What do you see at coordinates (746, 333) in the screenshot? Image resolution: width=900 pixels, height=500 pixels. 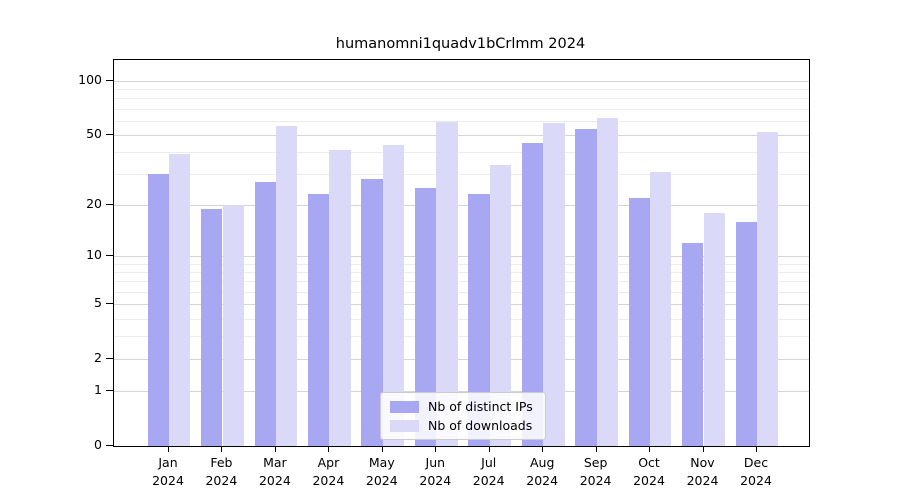 I see `bar-distinct-ips-dec` at bounding box center [746, 333].